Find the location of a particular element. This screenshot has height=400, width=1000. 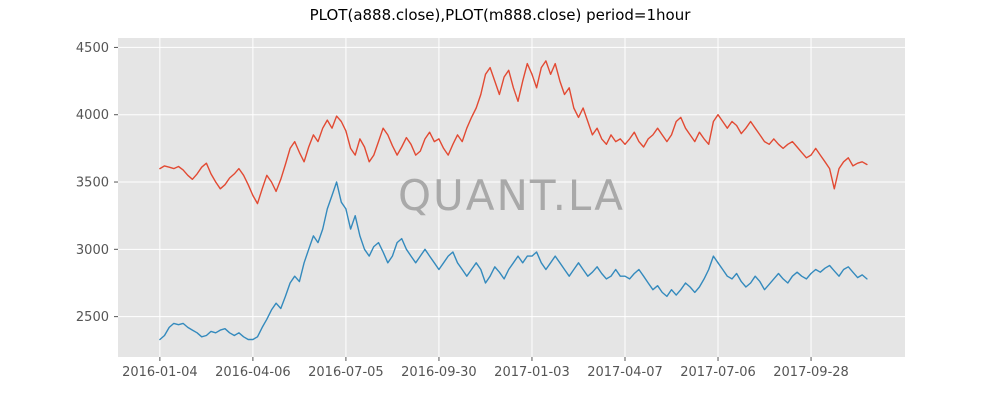

x-tick-label: 2016-07-05 is located at coordinates (346, 372).